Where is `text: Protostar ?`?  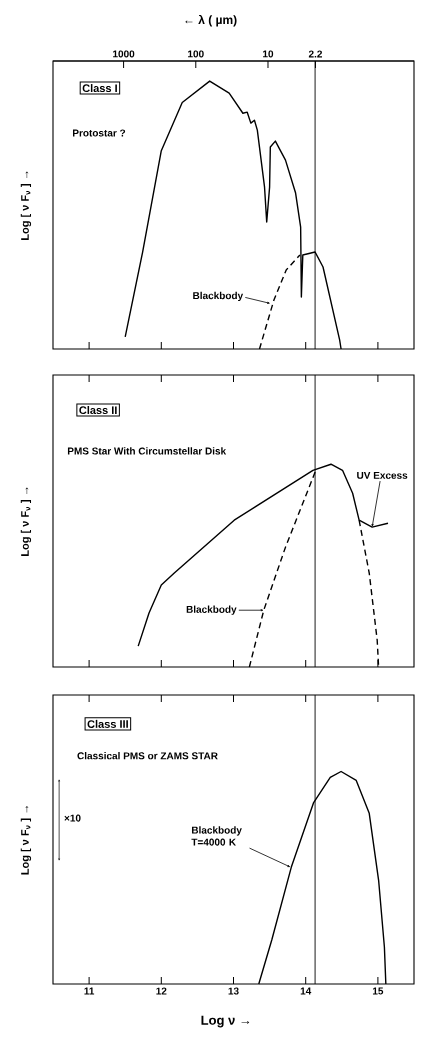 text: Protostar ? is located at coordinates (99, 133).